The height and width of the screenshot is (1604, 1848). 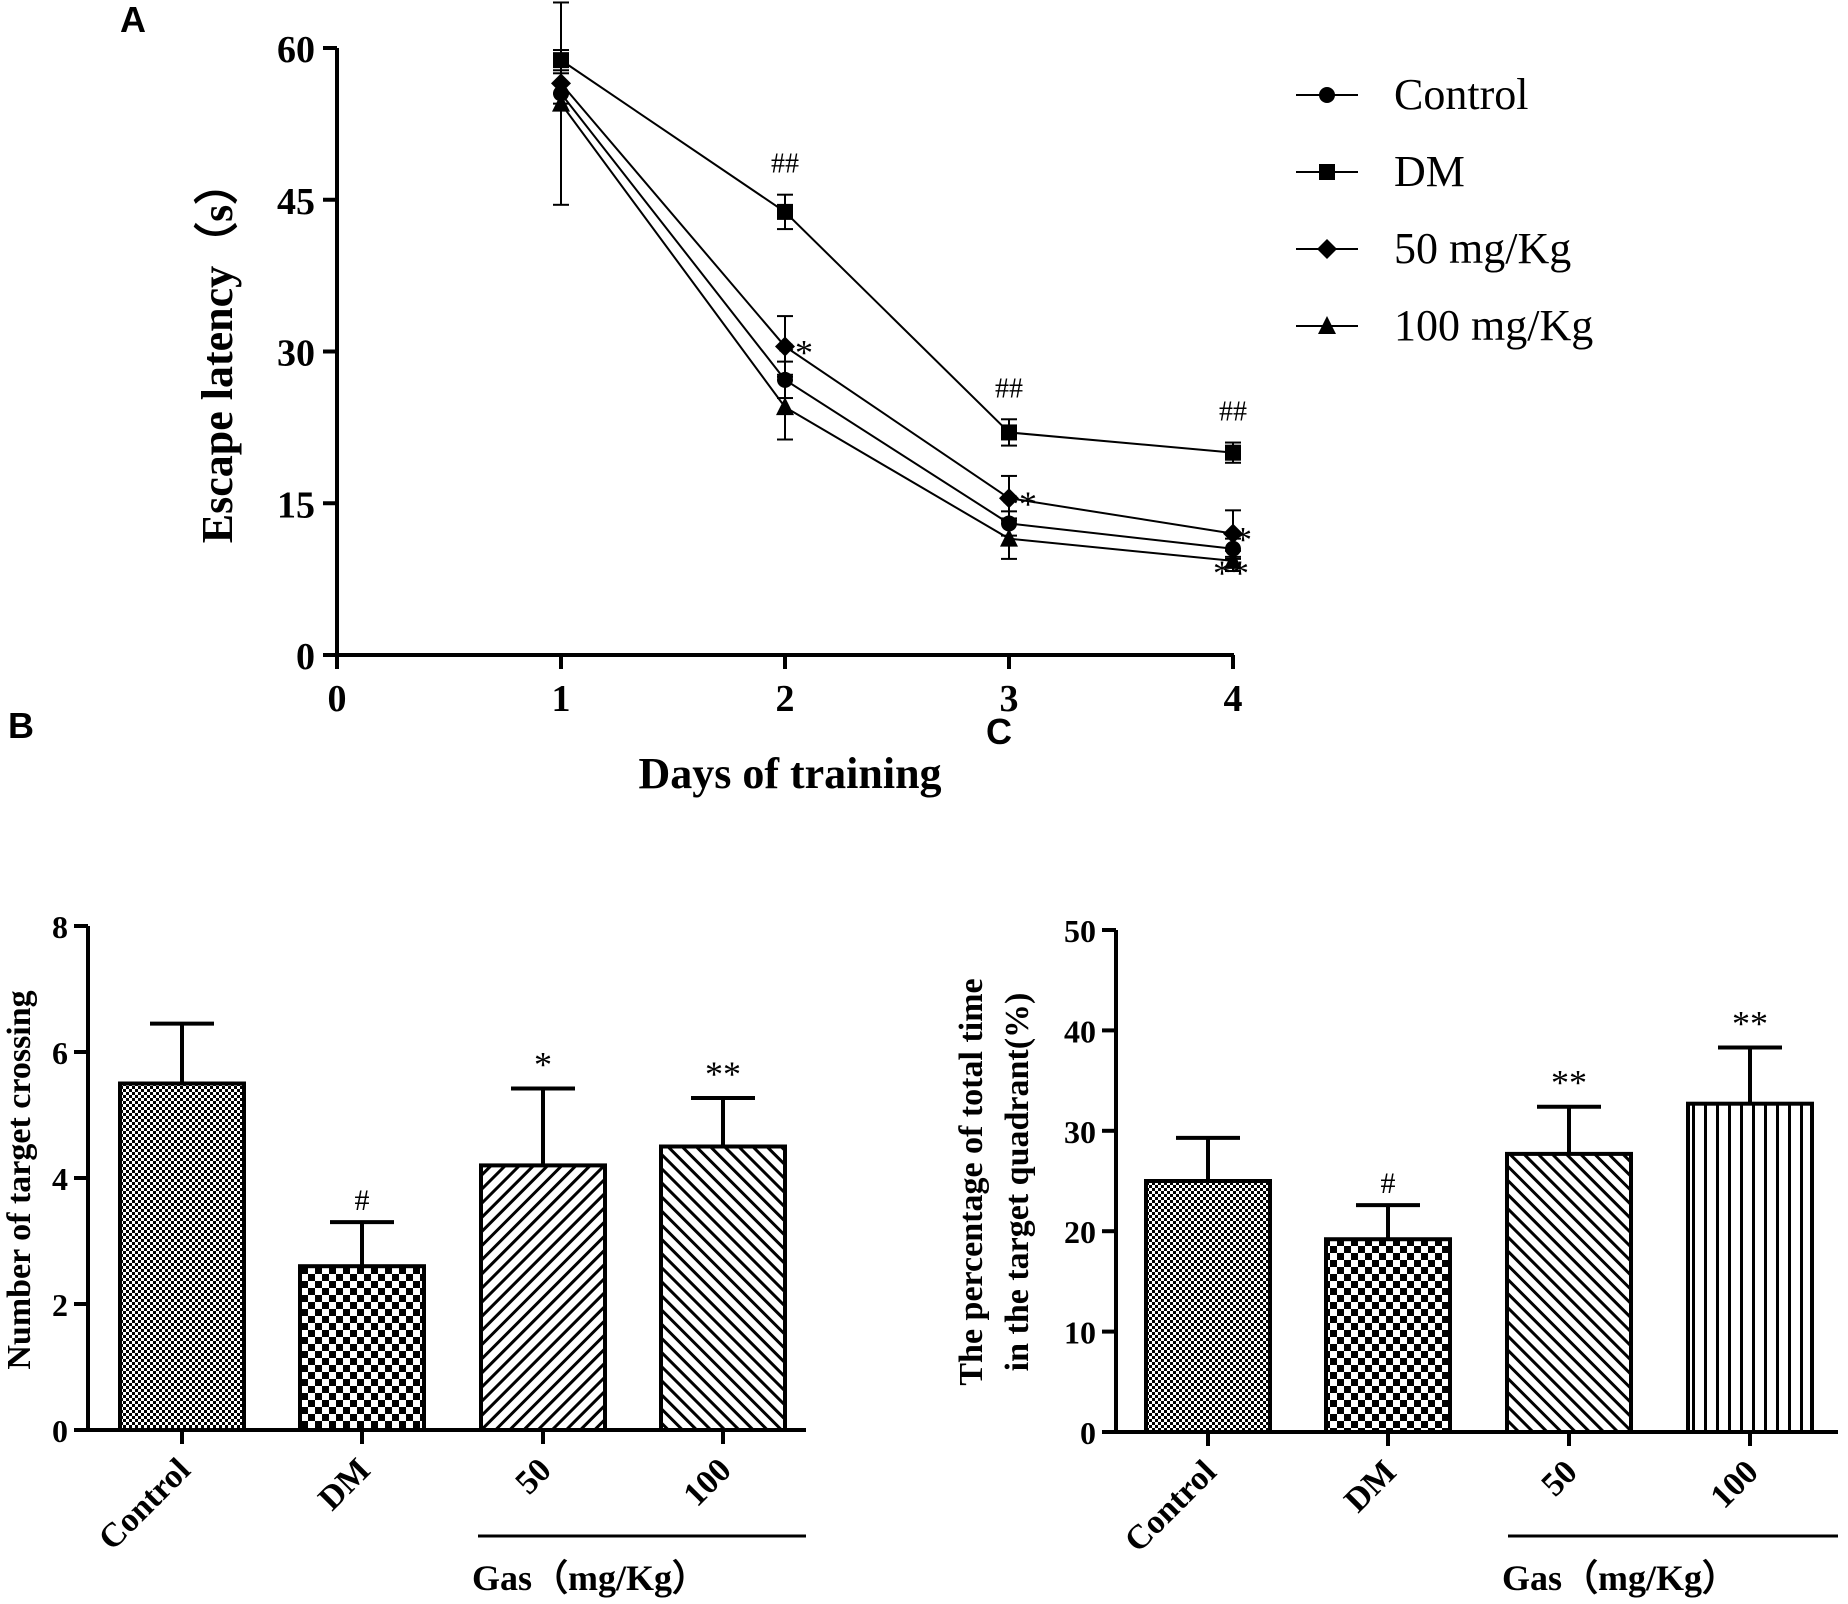 I want to click on a-x-tick-label: 0, so click(x=337, y=699).